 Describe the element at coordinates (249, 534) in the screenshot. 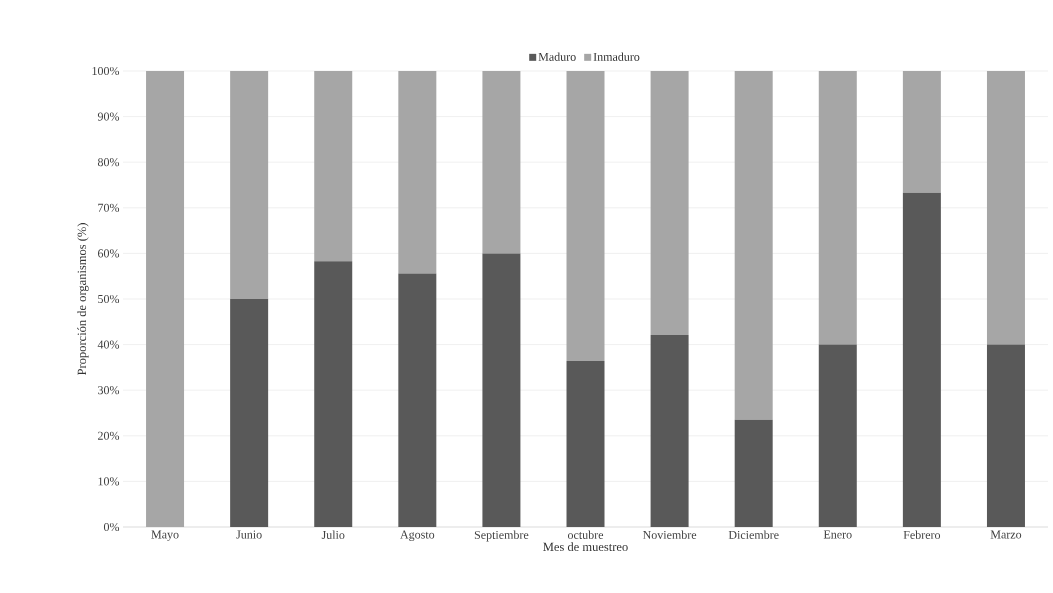

I see `x-tick-label: Junio` at that location.